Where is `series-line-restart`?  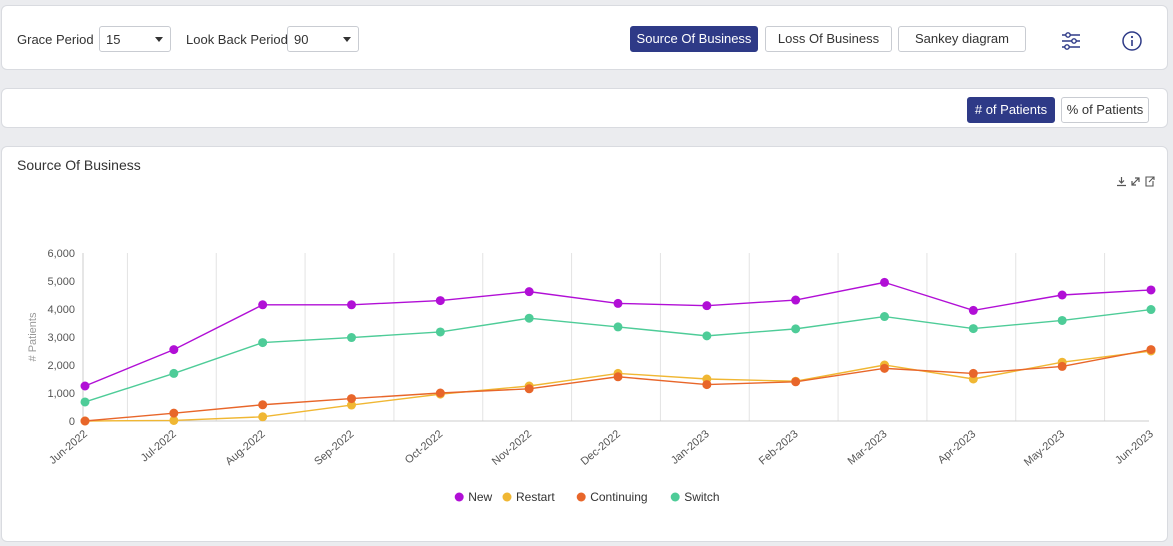 series-line-restart is located at coordinates (618, 386).